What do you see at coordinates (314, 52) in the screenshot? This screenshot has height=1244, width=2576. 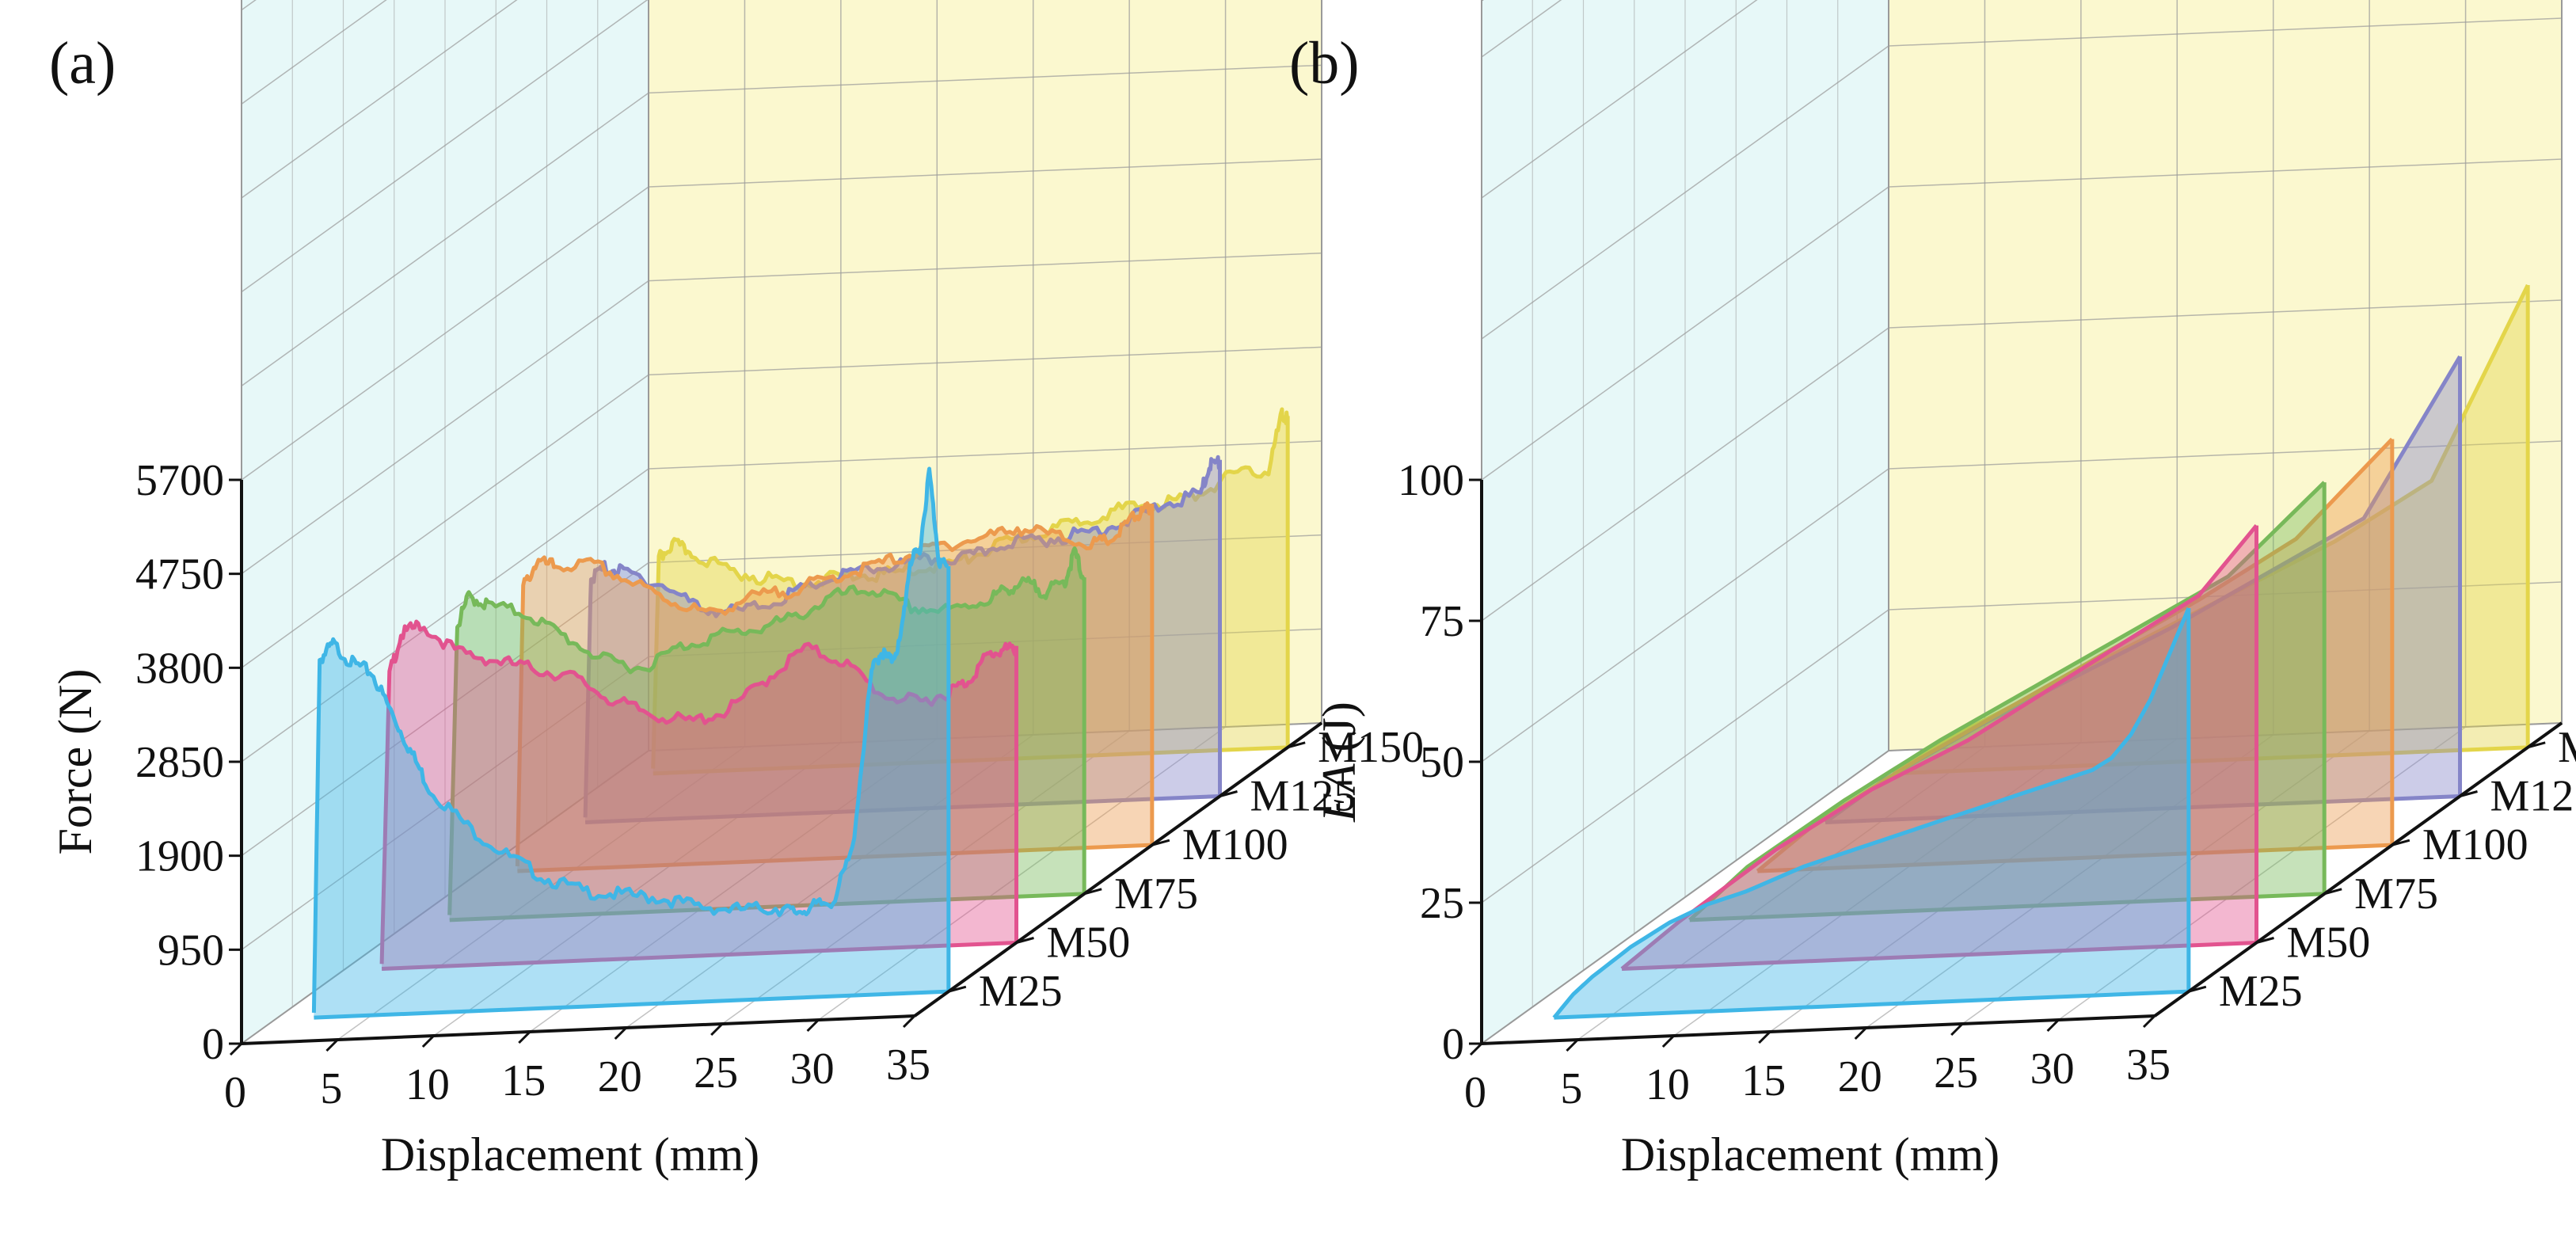 I see `left-wall-gridline` at bounding box center [314, 52].